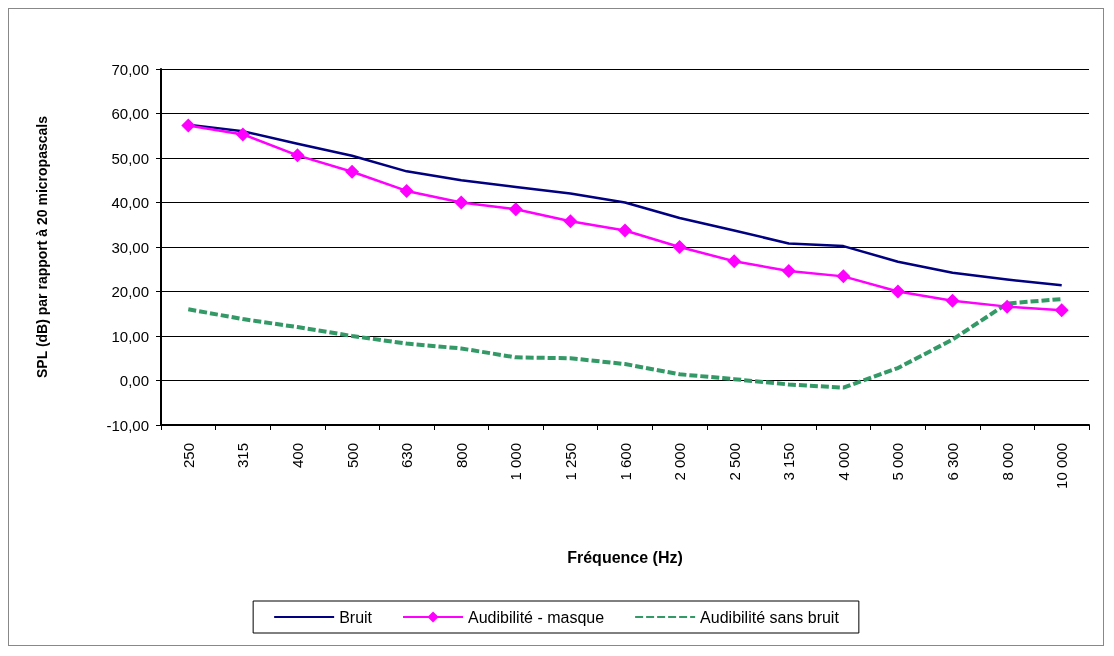 This screenshot has width=1114, height=656. I want to click on x-tick-label: 1 250, so click(570, 462).